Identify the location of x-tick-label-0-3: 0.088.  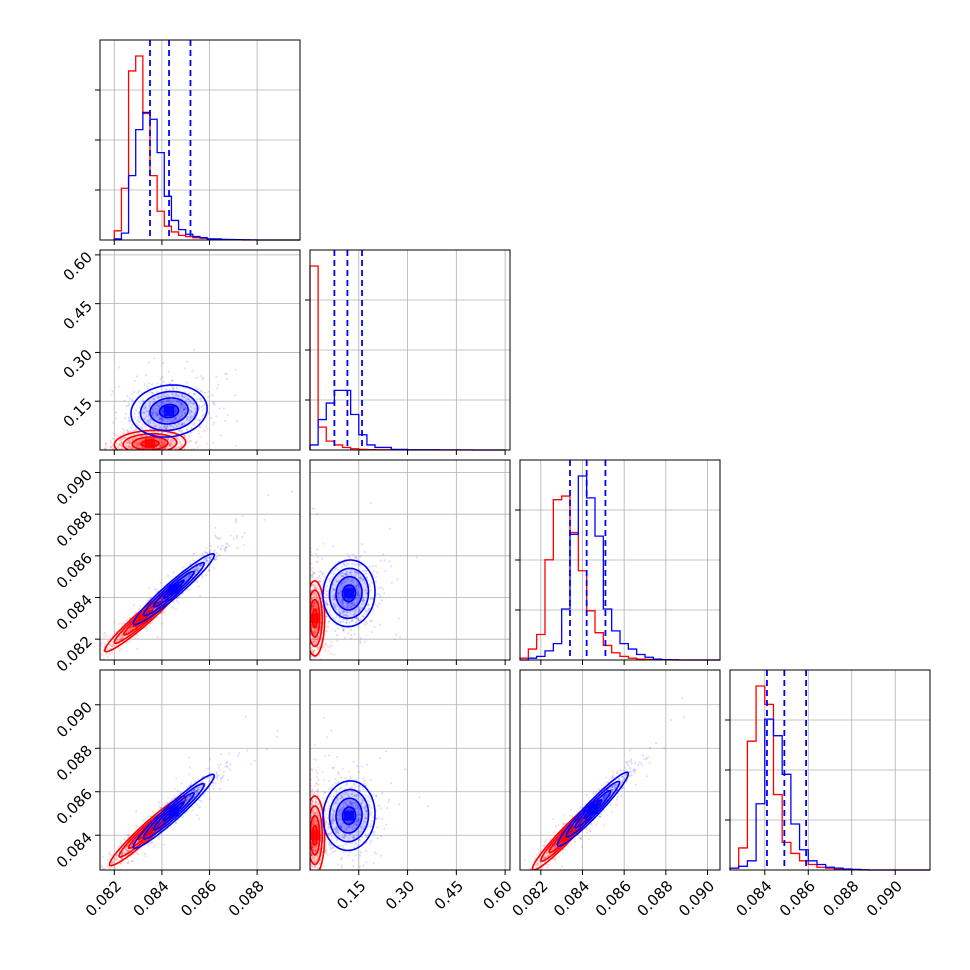
(246, 898).